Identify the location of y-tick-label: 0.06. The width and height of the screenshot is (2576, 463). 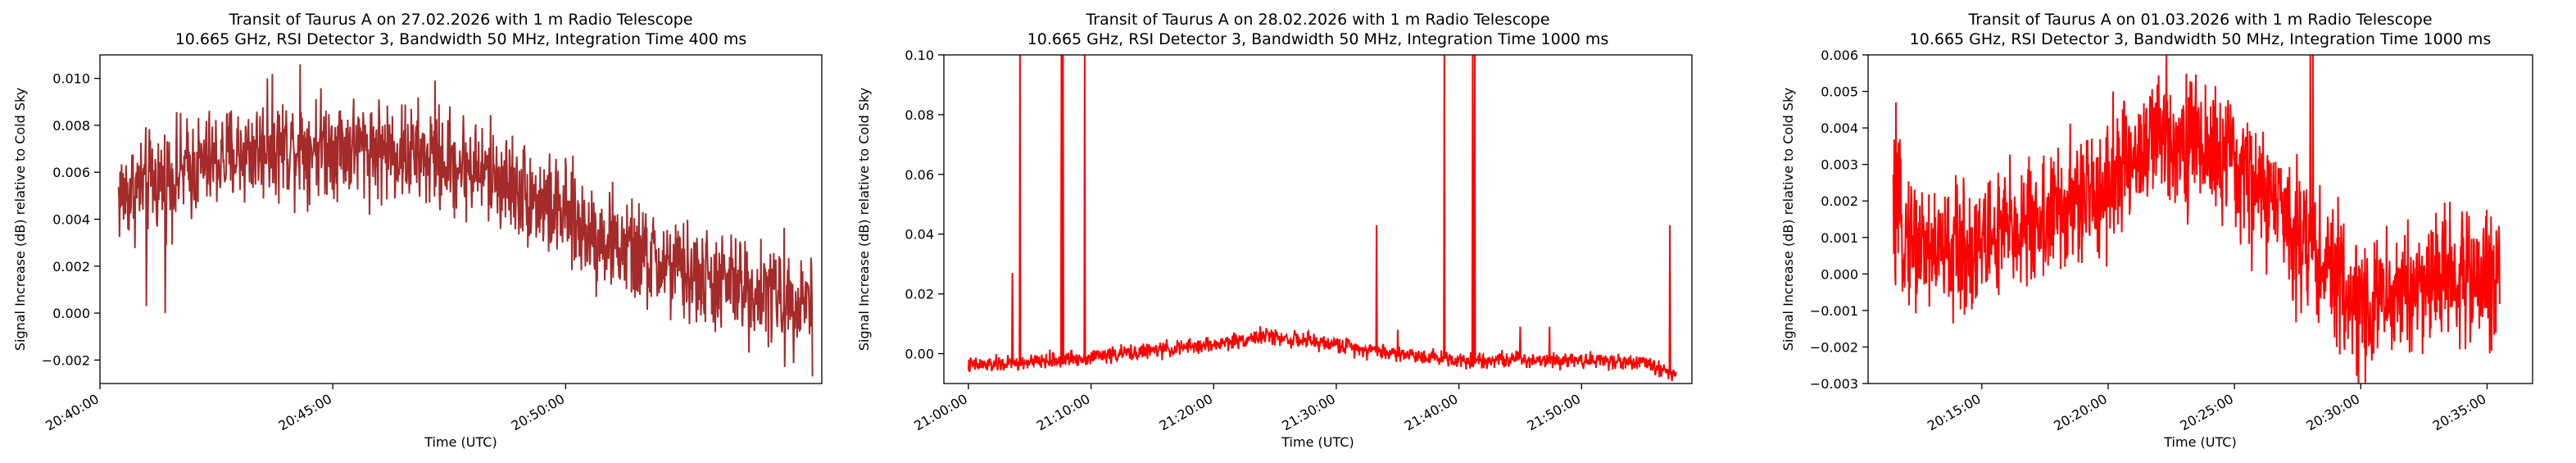
(920, 175).